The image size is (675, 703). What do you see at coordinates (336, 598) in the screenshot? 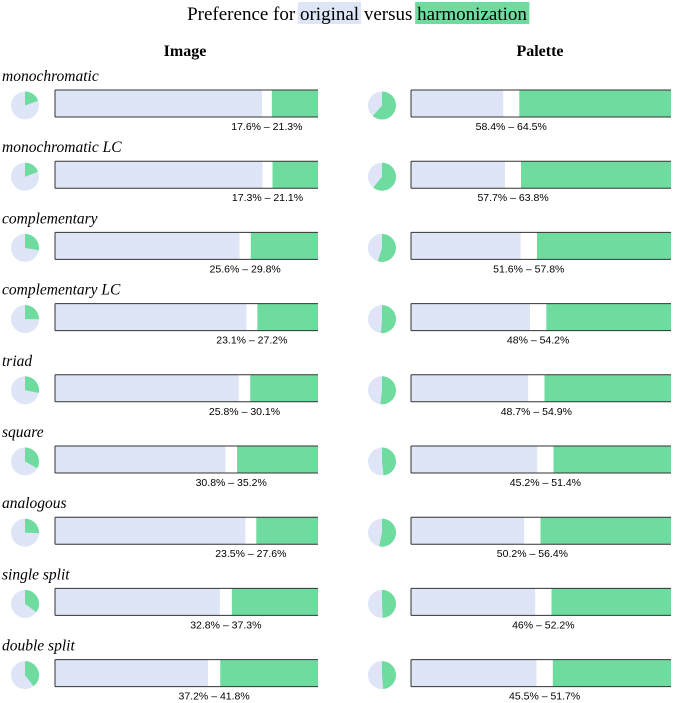
I see `row-single-split: single split 32.8% – 37.3% 46% – 52.2%` at bounding box center [336, 598].